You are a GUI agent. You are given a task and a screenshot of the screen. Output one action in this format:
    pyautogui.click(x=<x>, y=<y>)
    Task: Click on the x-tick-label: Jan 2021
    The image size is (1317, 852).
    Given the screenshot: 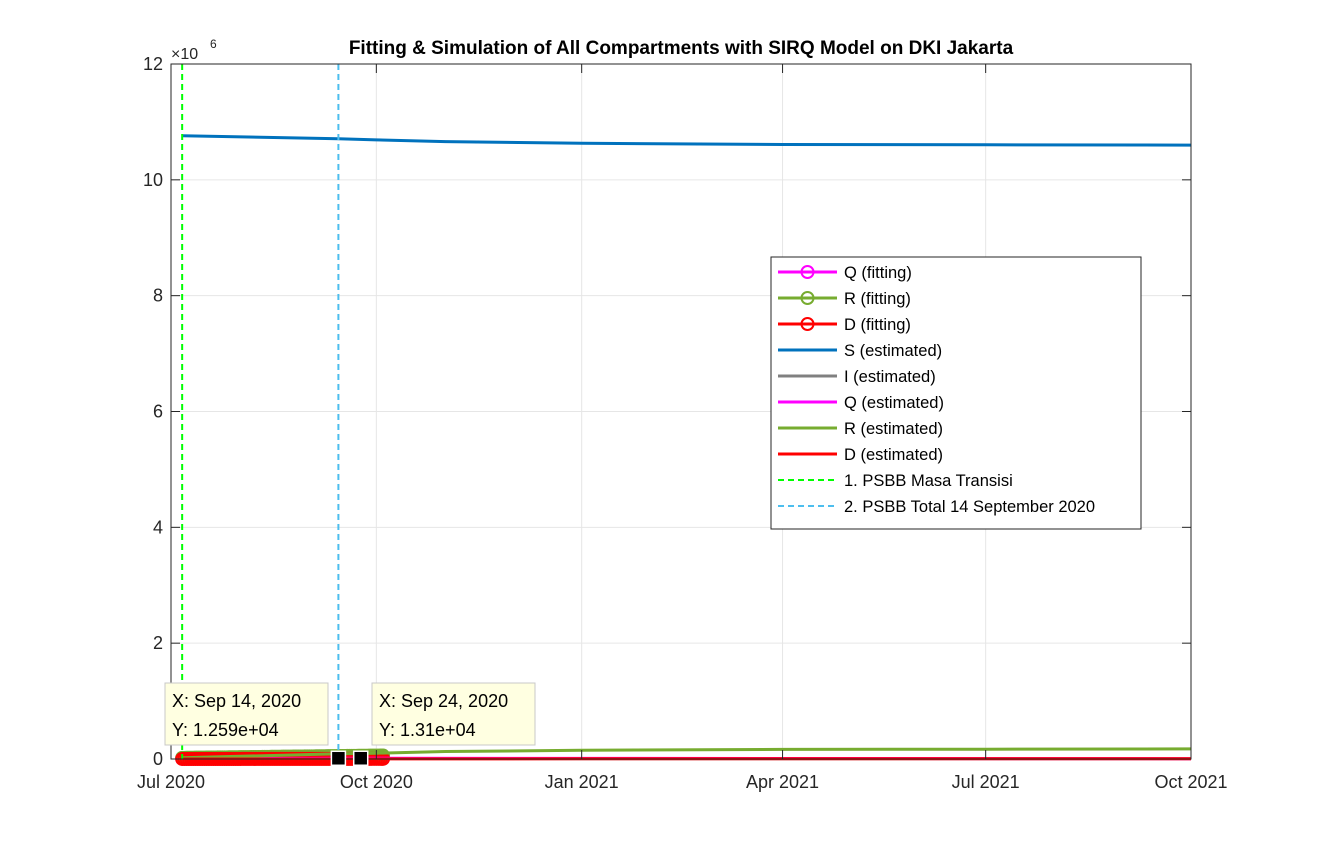 What is the action you would take?
    pyautogui.click(x=582, y=782)
    